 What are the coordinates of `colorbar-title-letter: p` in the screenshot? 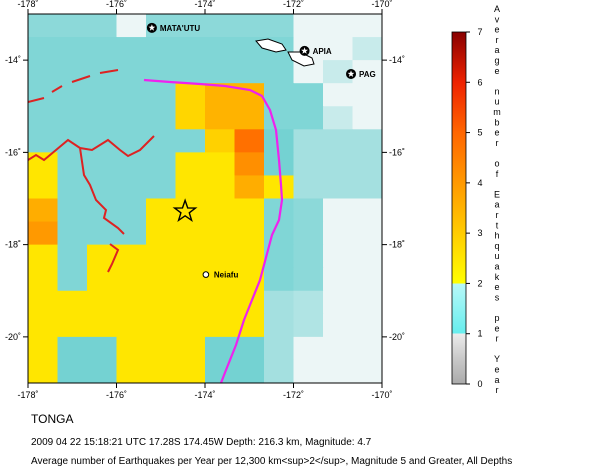 It's located at (496, 318).